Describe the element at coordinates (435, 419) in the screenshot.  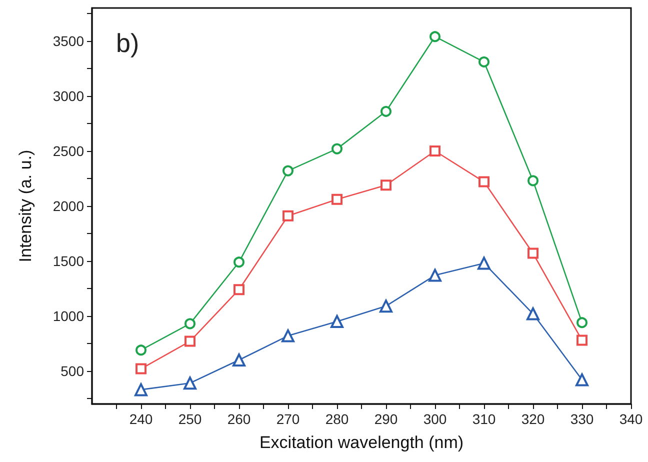
I see `x-tick-label: 300` at that location.